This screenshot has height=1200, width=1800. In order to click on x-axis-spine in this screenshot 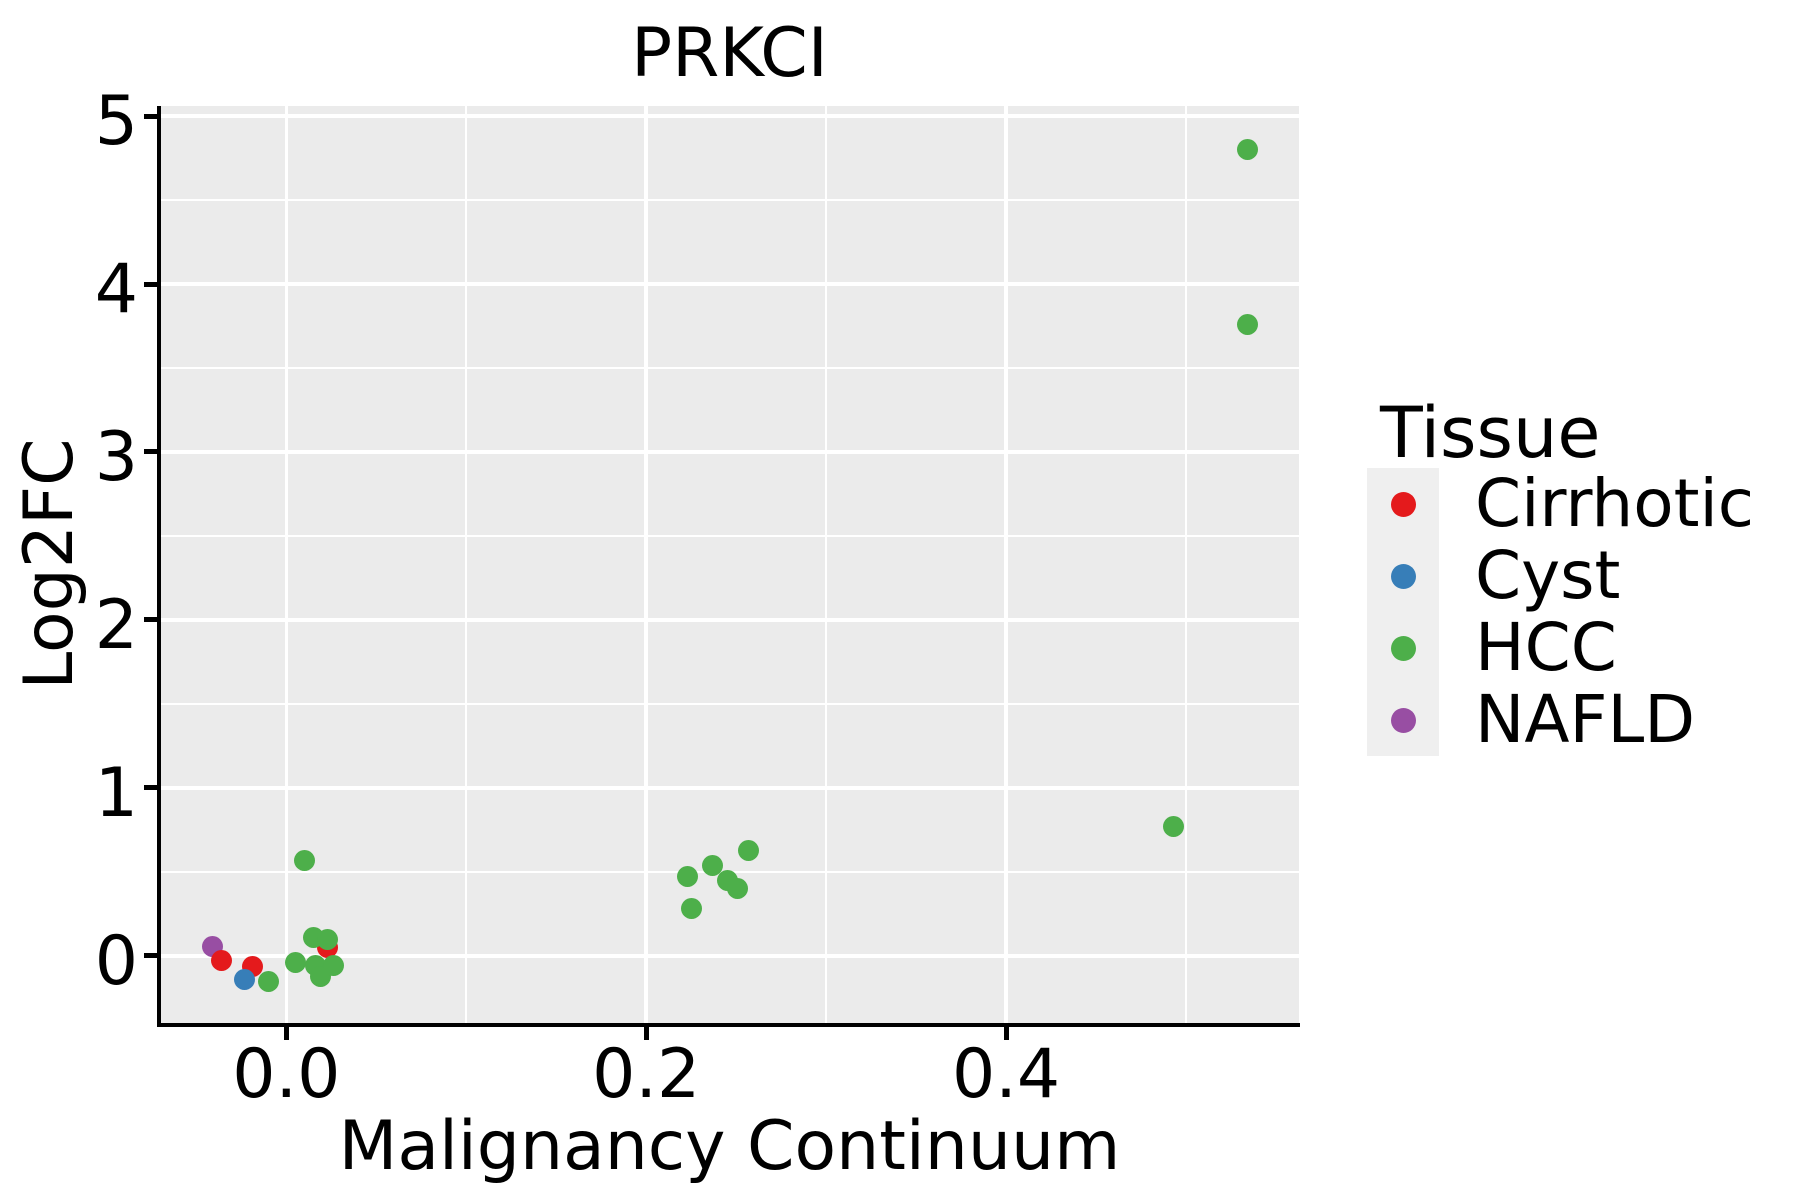, I will do `click(728, 1025)`.